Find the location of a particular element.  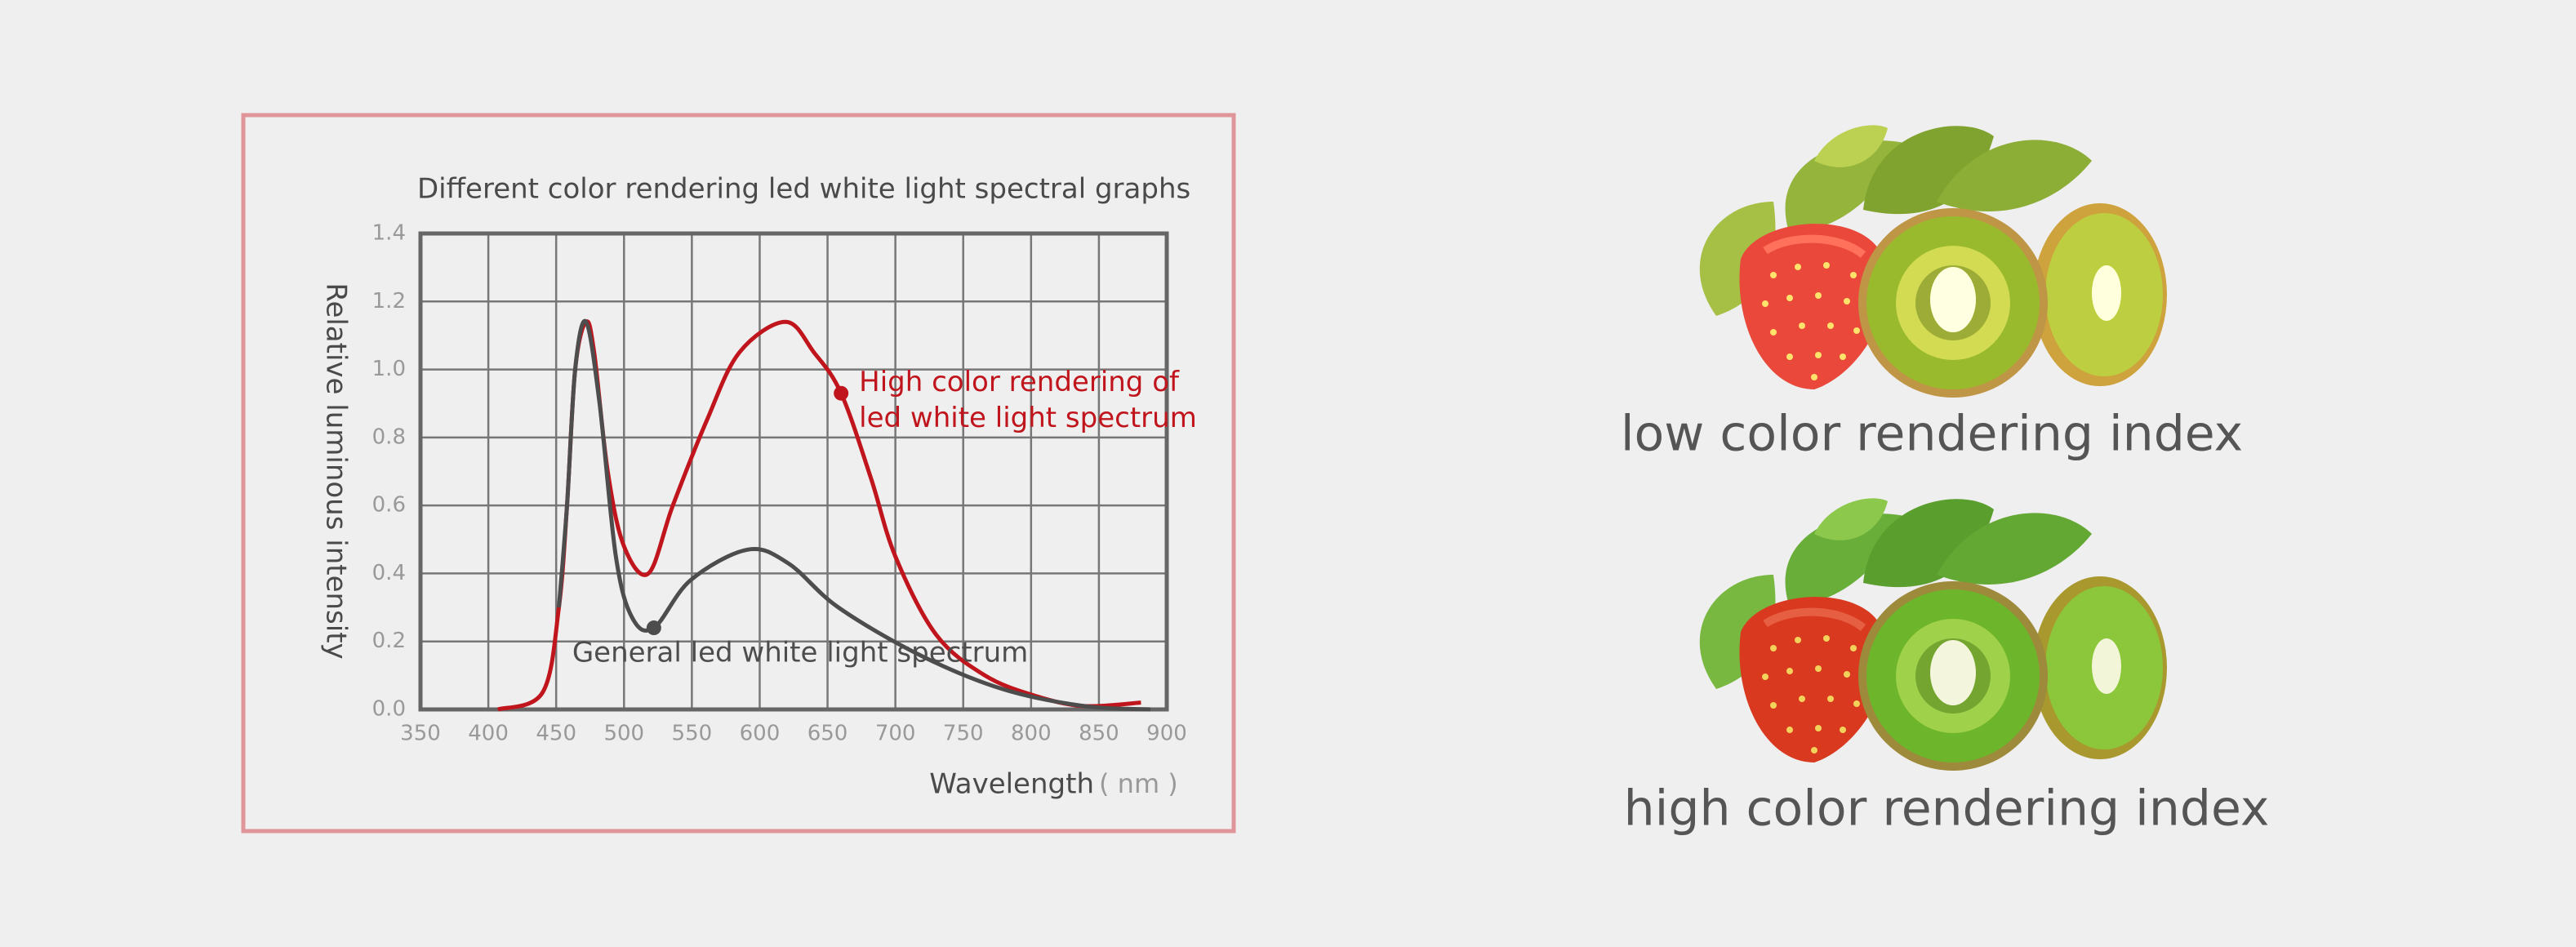

x-axis-unit: ( nm ) is located at coordinates (1138, 784).